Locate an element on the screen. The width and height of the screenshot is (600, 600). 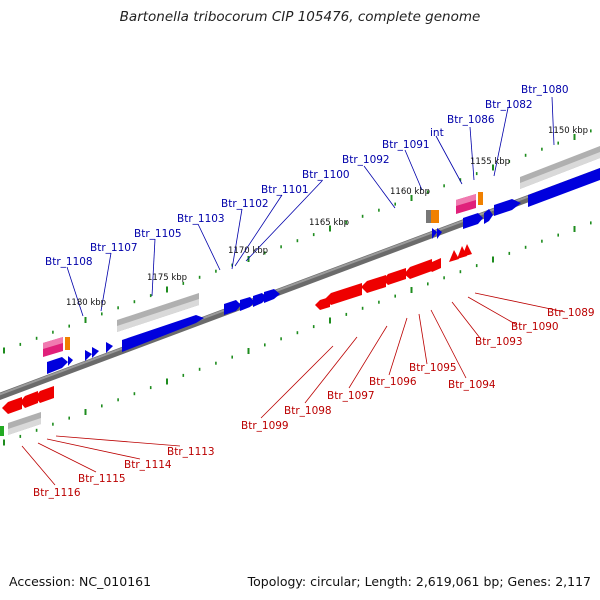
misc-feature is located at coordinates (428, 216).